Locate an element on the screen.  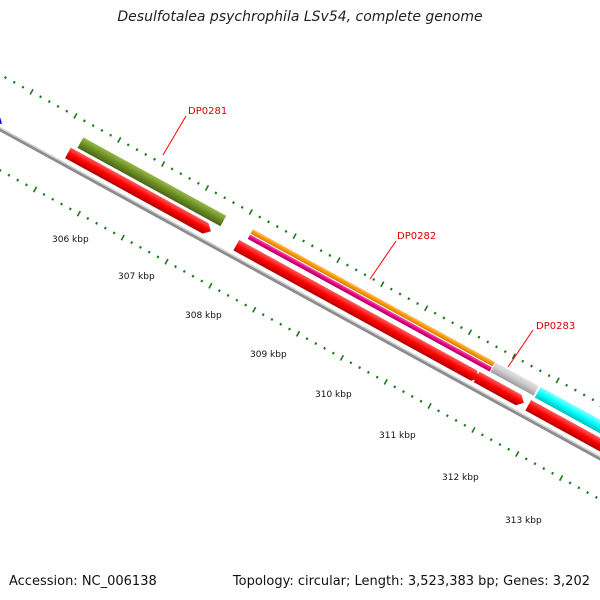
gene-label-dp0282: DP0282 is located at coordinates (416, 236).